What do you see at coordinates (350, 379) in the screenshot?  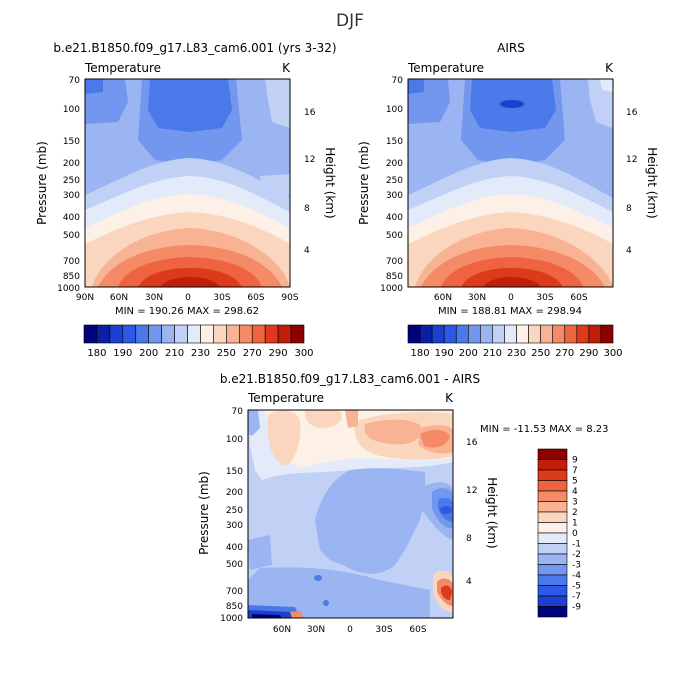 I see `panel-title: b.e21.B1850.f09_g17.L83_cam6.001 - AIRS` at bounding box center [350, 379].